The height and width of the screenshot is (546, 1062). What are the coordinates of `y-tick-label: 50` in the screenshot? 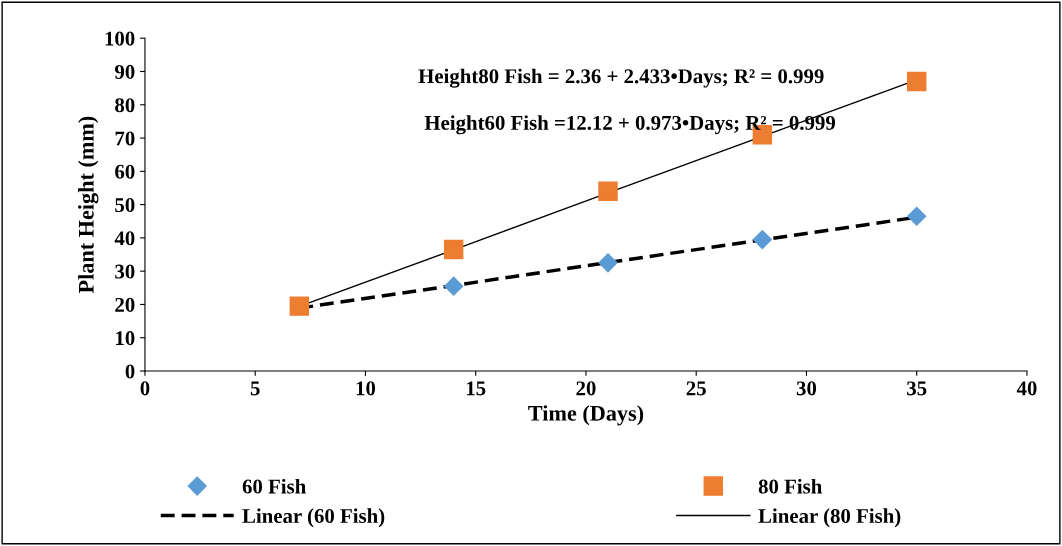 It's located at (125, 205).